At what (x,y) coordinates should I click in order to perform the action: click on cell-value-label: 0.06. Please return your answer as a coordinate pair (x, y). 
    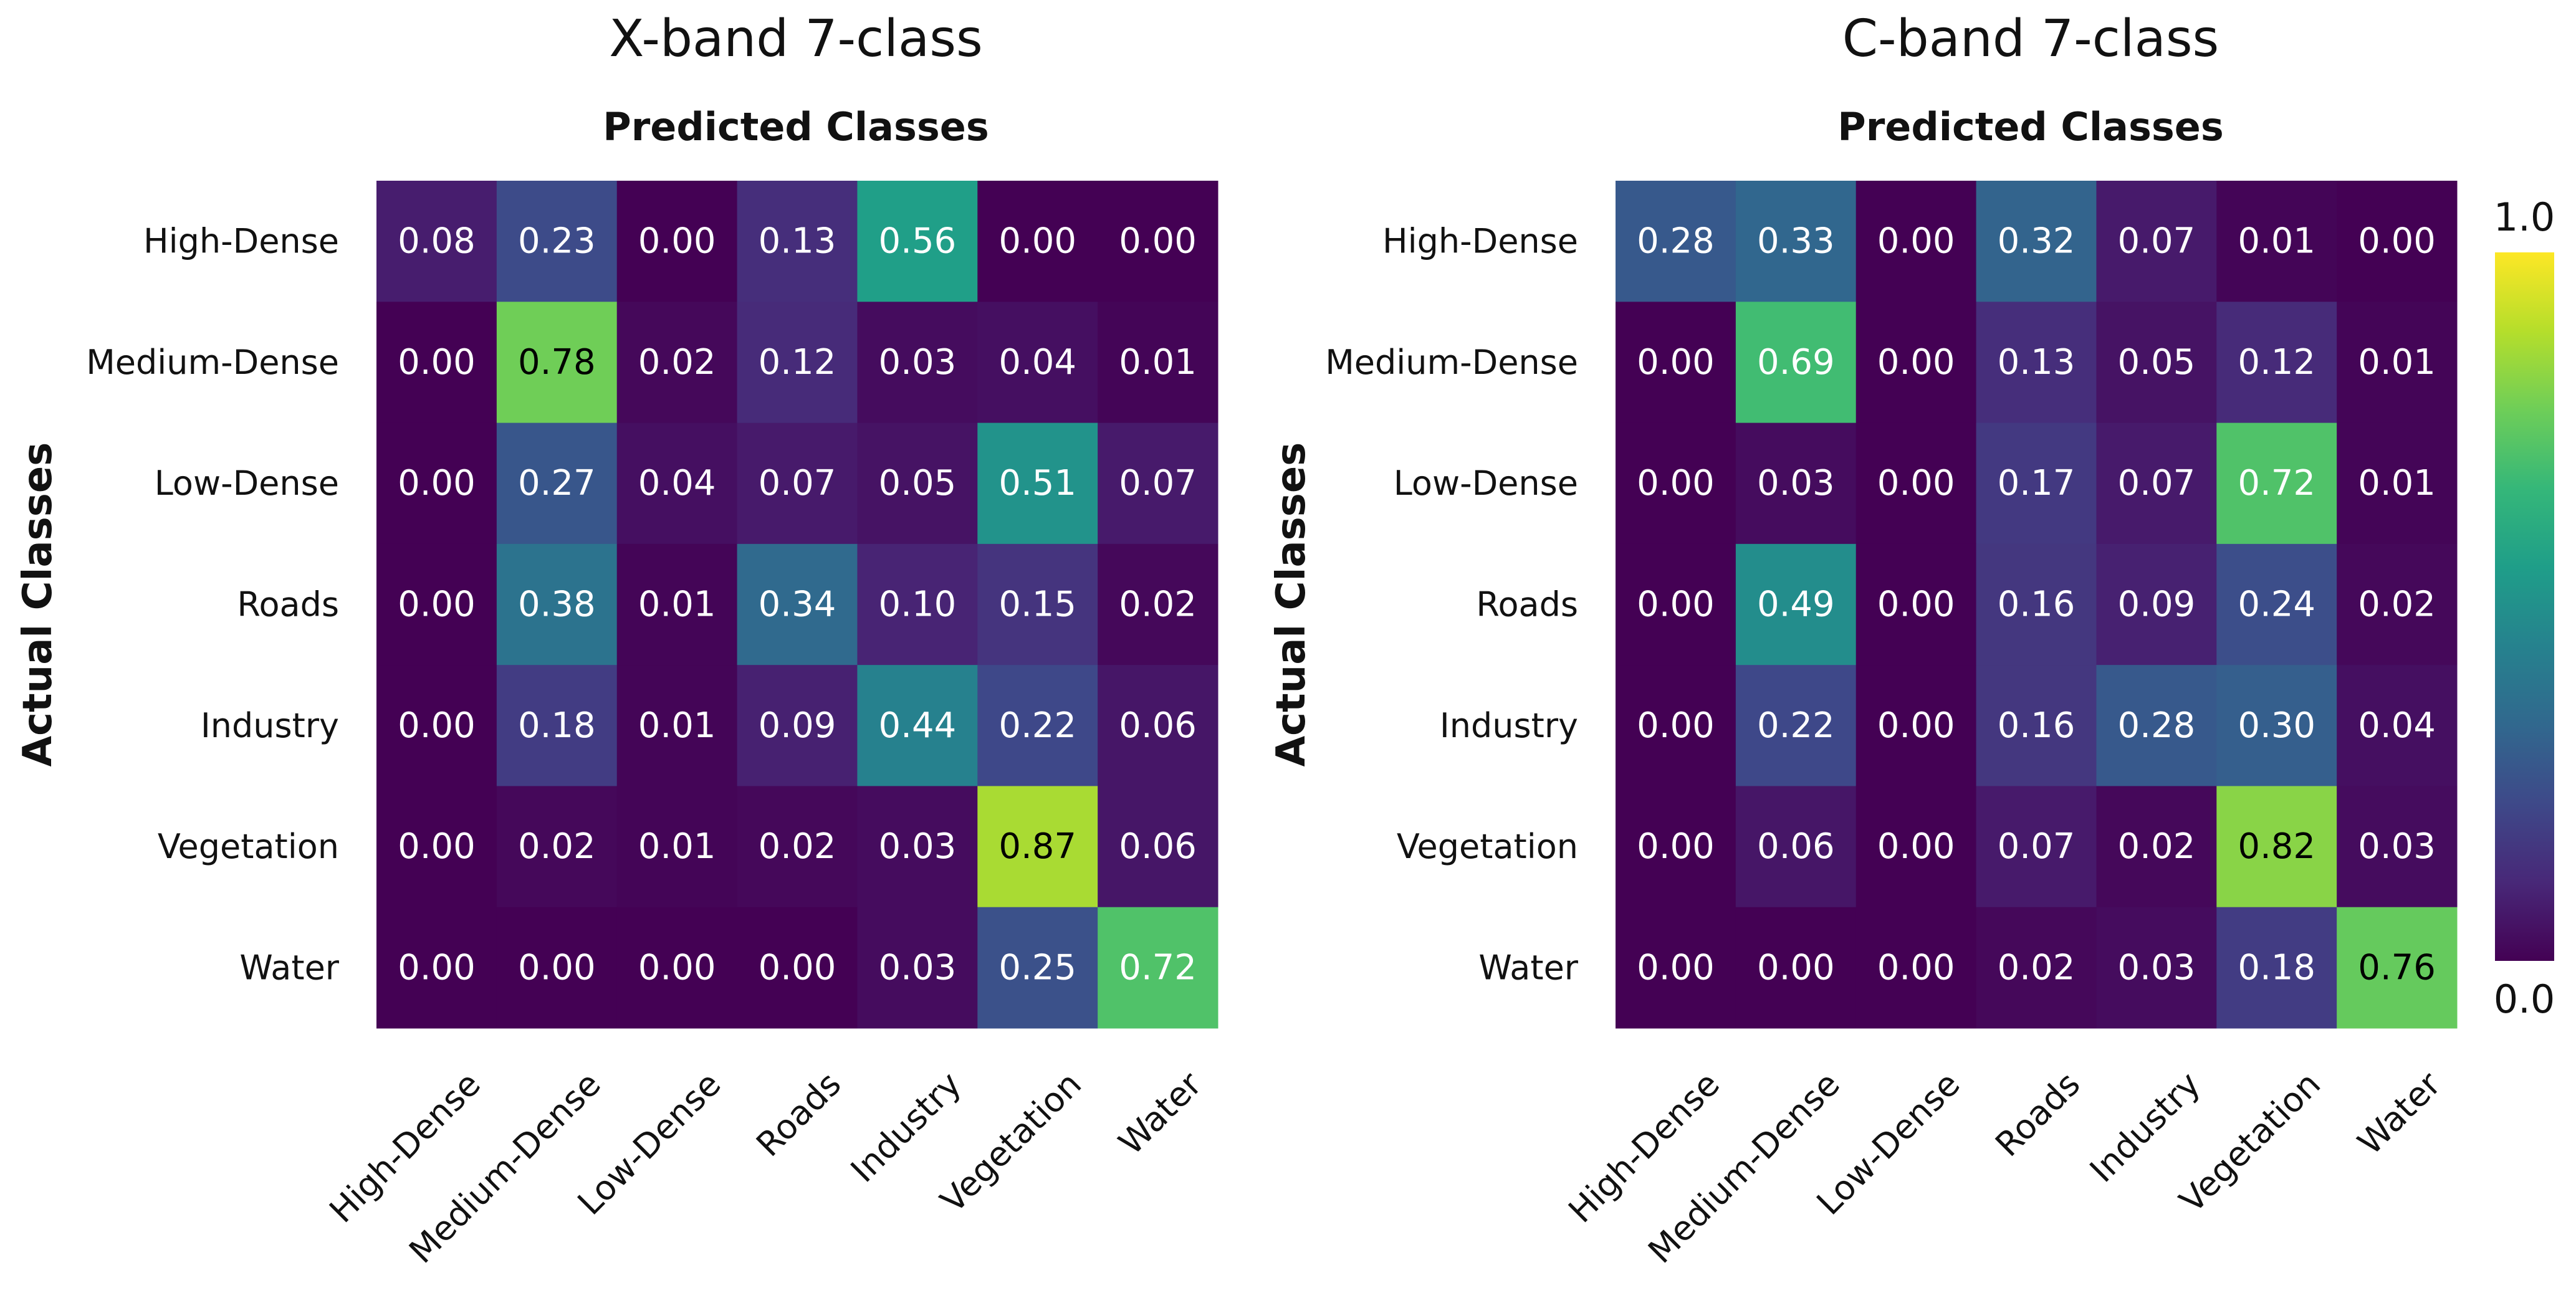
    Looking at the image, I should click on (1158, 725).